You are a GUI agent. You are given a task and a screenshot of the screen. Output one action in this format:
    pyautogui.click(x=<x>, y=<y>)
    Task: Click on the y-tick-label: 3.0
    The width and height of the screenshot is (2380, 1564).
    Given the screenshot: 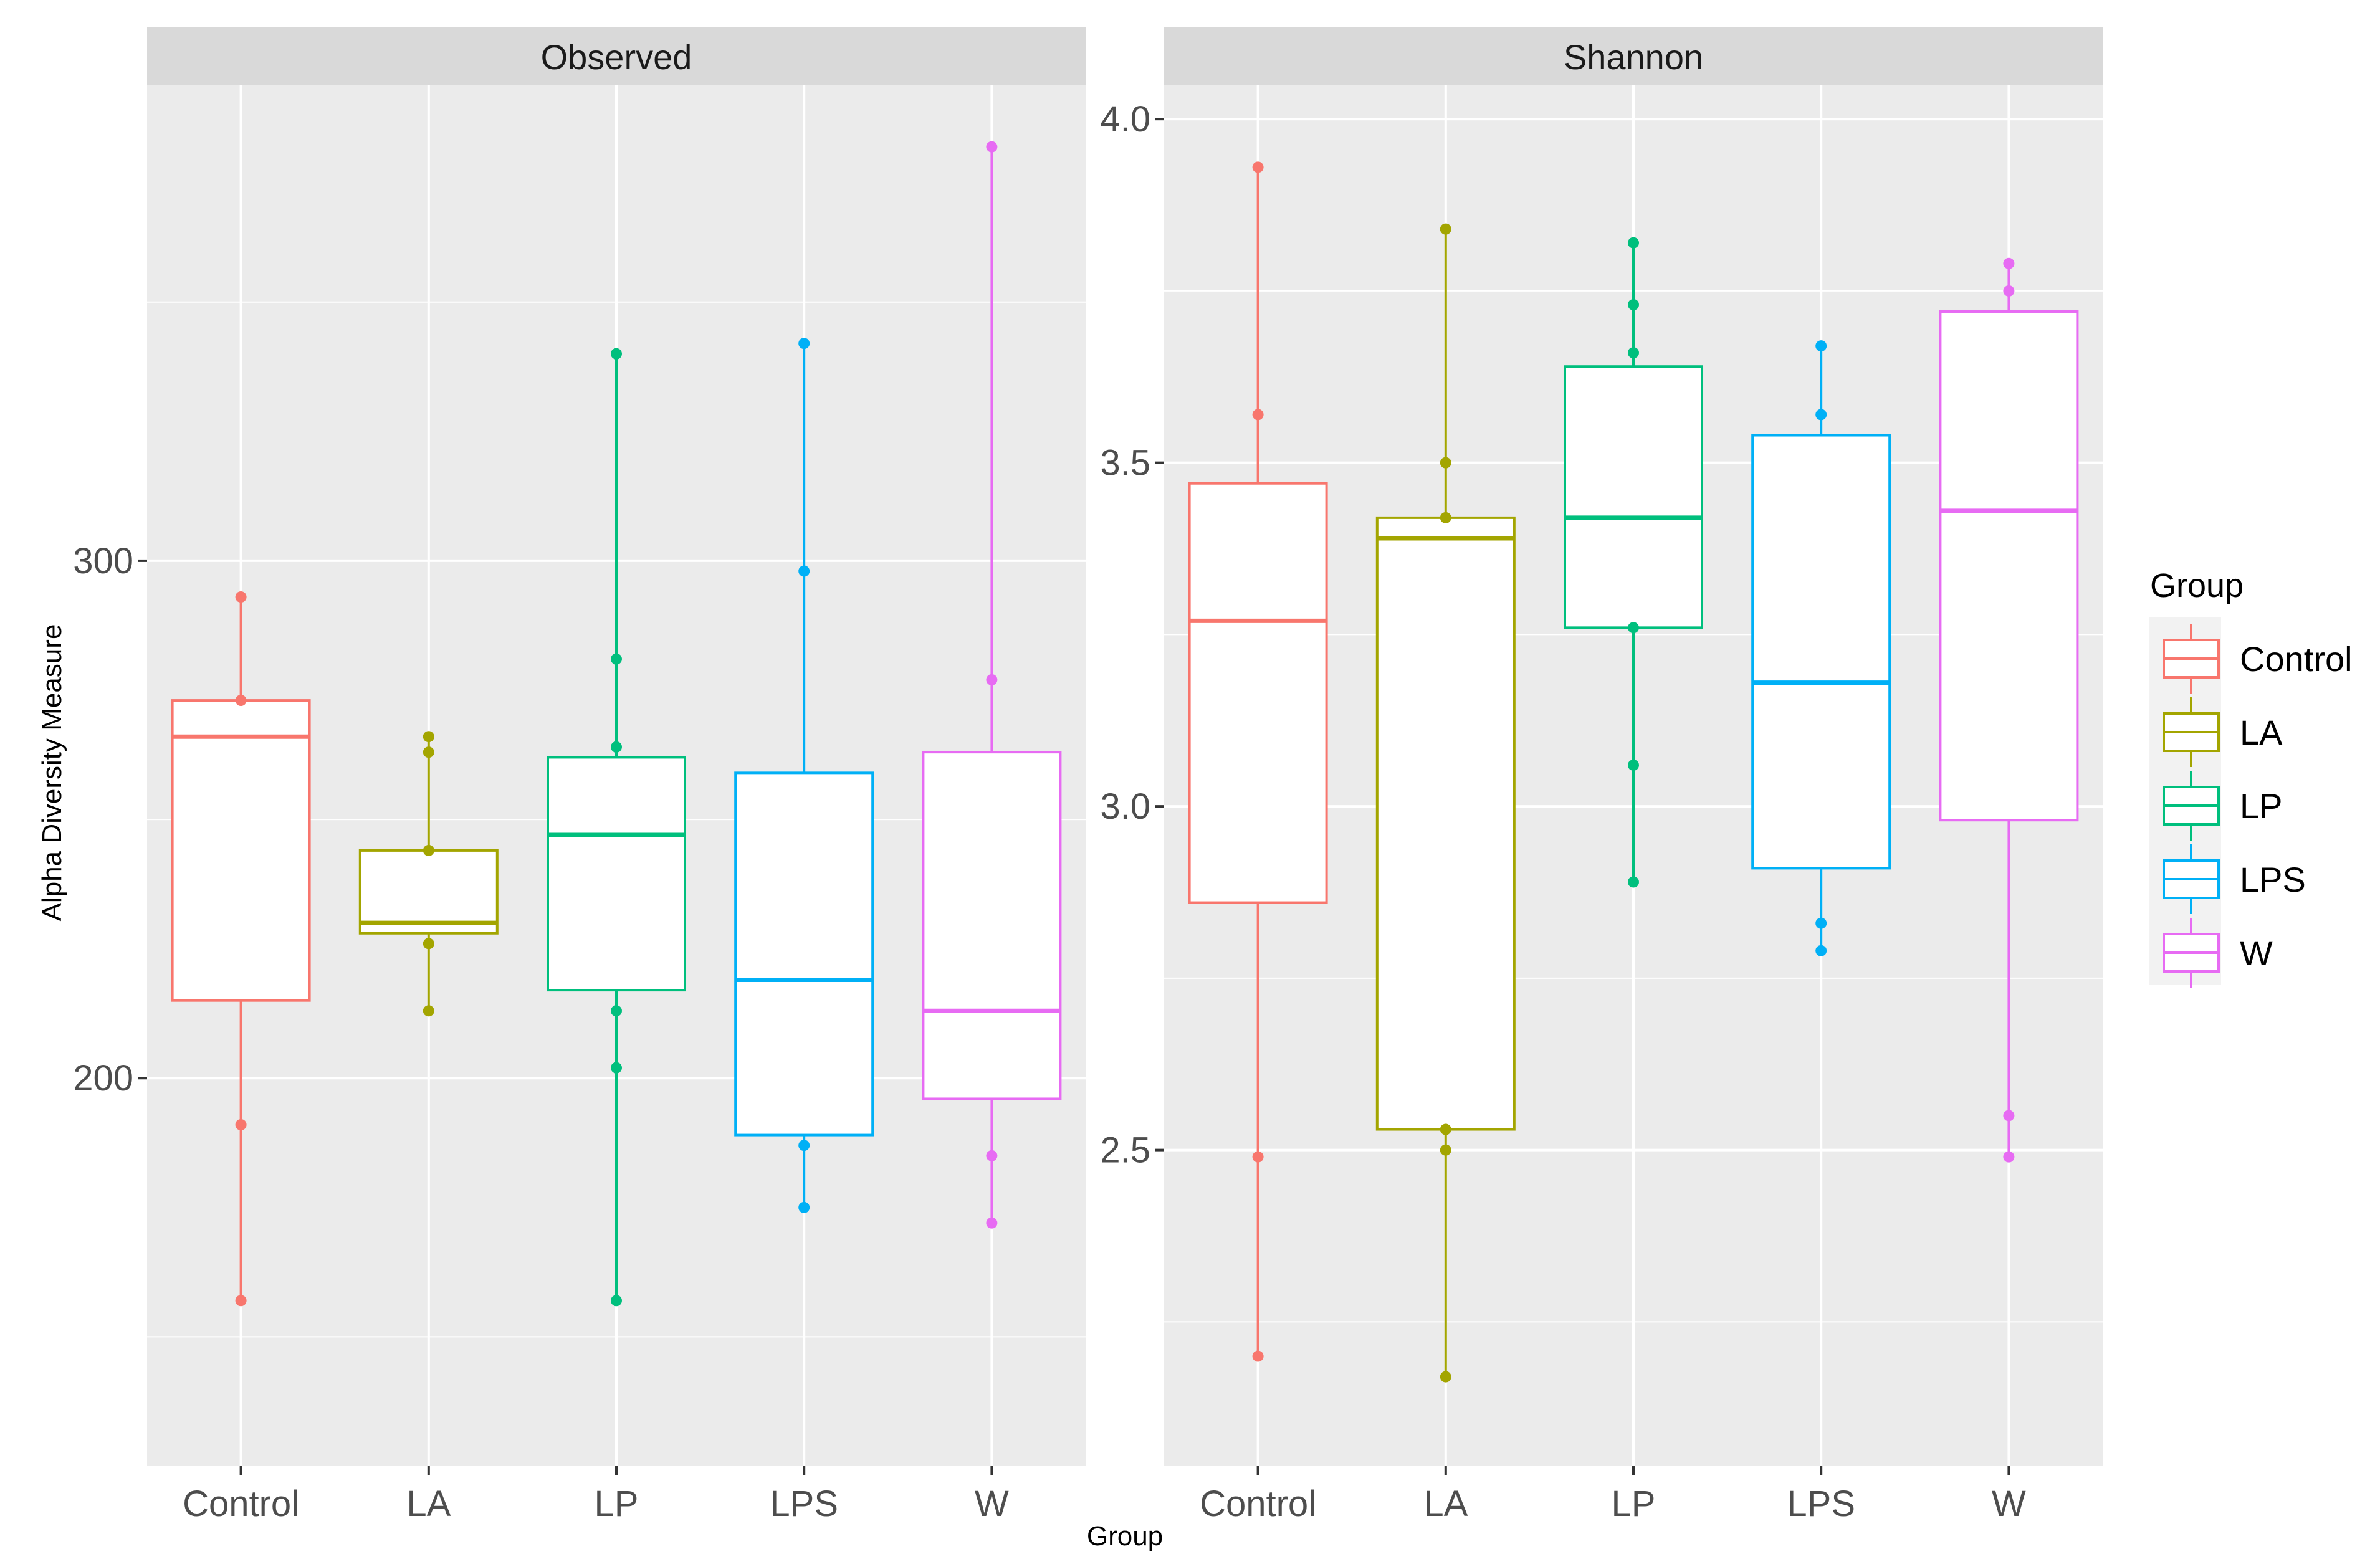 What is the action you would take?
    pyautogui.click(x=1125, y=807)
    